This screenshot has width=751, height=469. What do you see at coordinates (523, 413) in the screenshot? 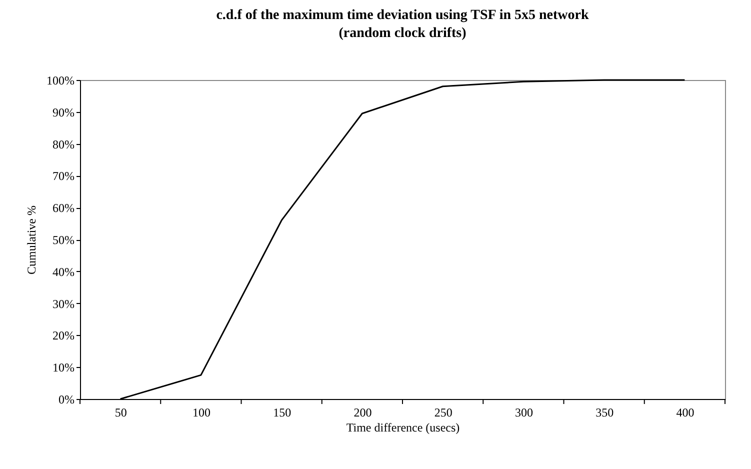
I see `x-tick-label: 300` at bounding box center [523, 413].